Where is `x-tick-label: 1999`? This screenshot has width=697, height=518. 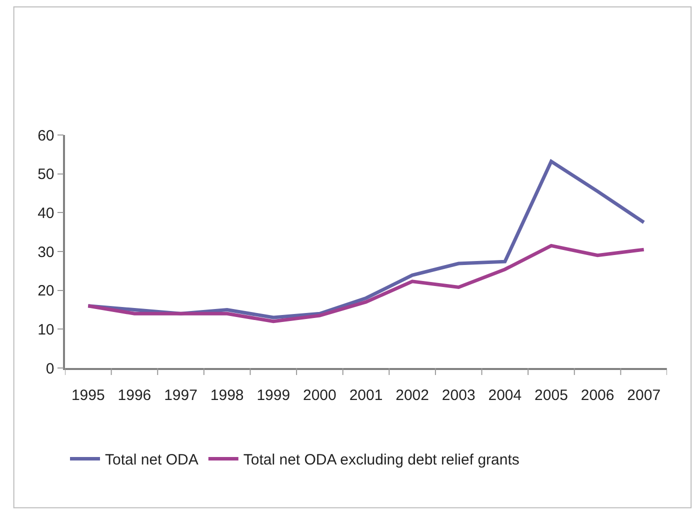
x-tick-label: 1999 is located at coordinates (273, 395).